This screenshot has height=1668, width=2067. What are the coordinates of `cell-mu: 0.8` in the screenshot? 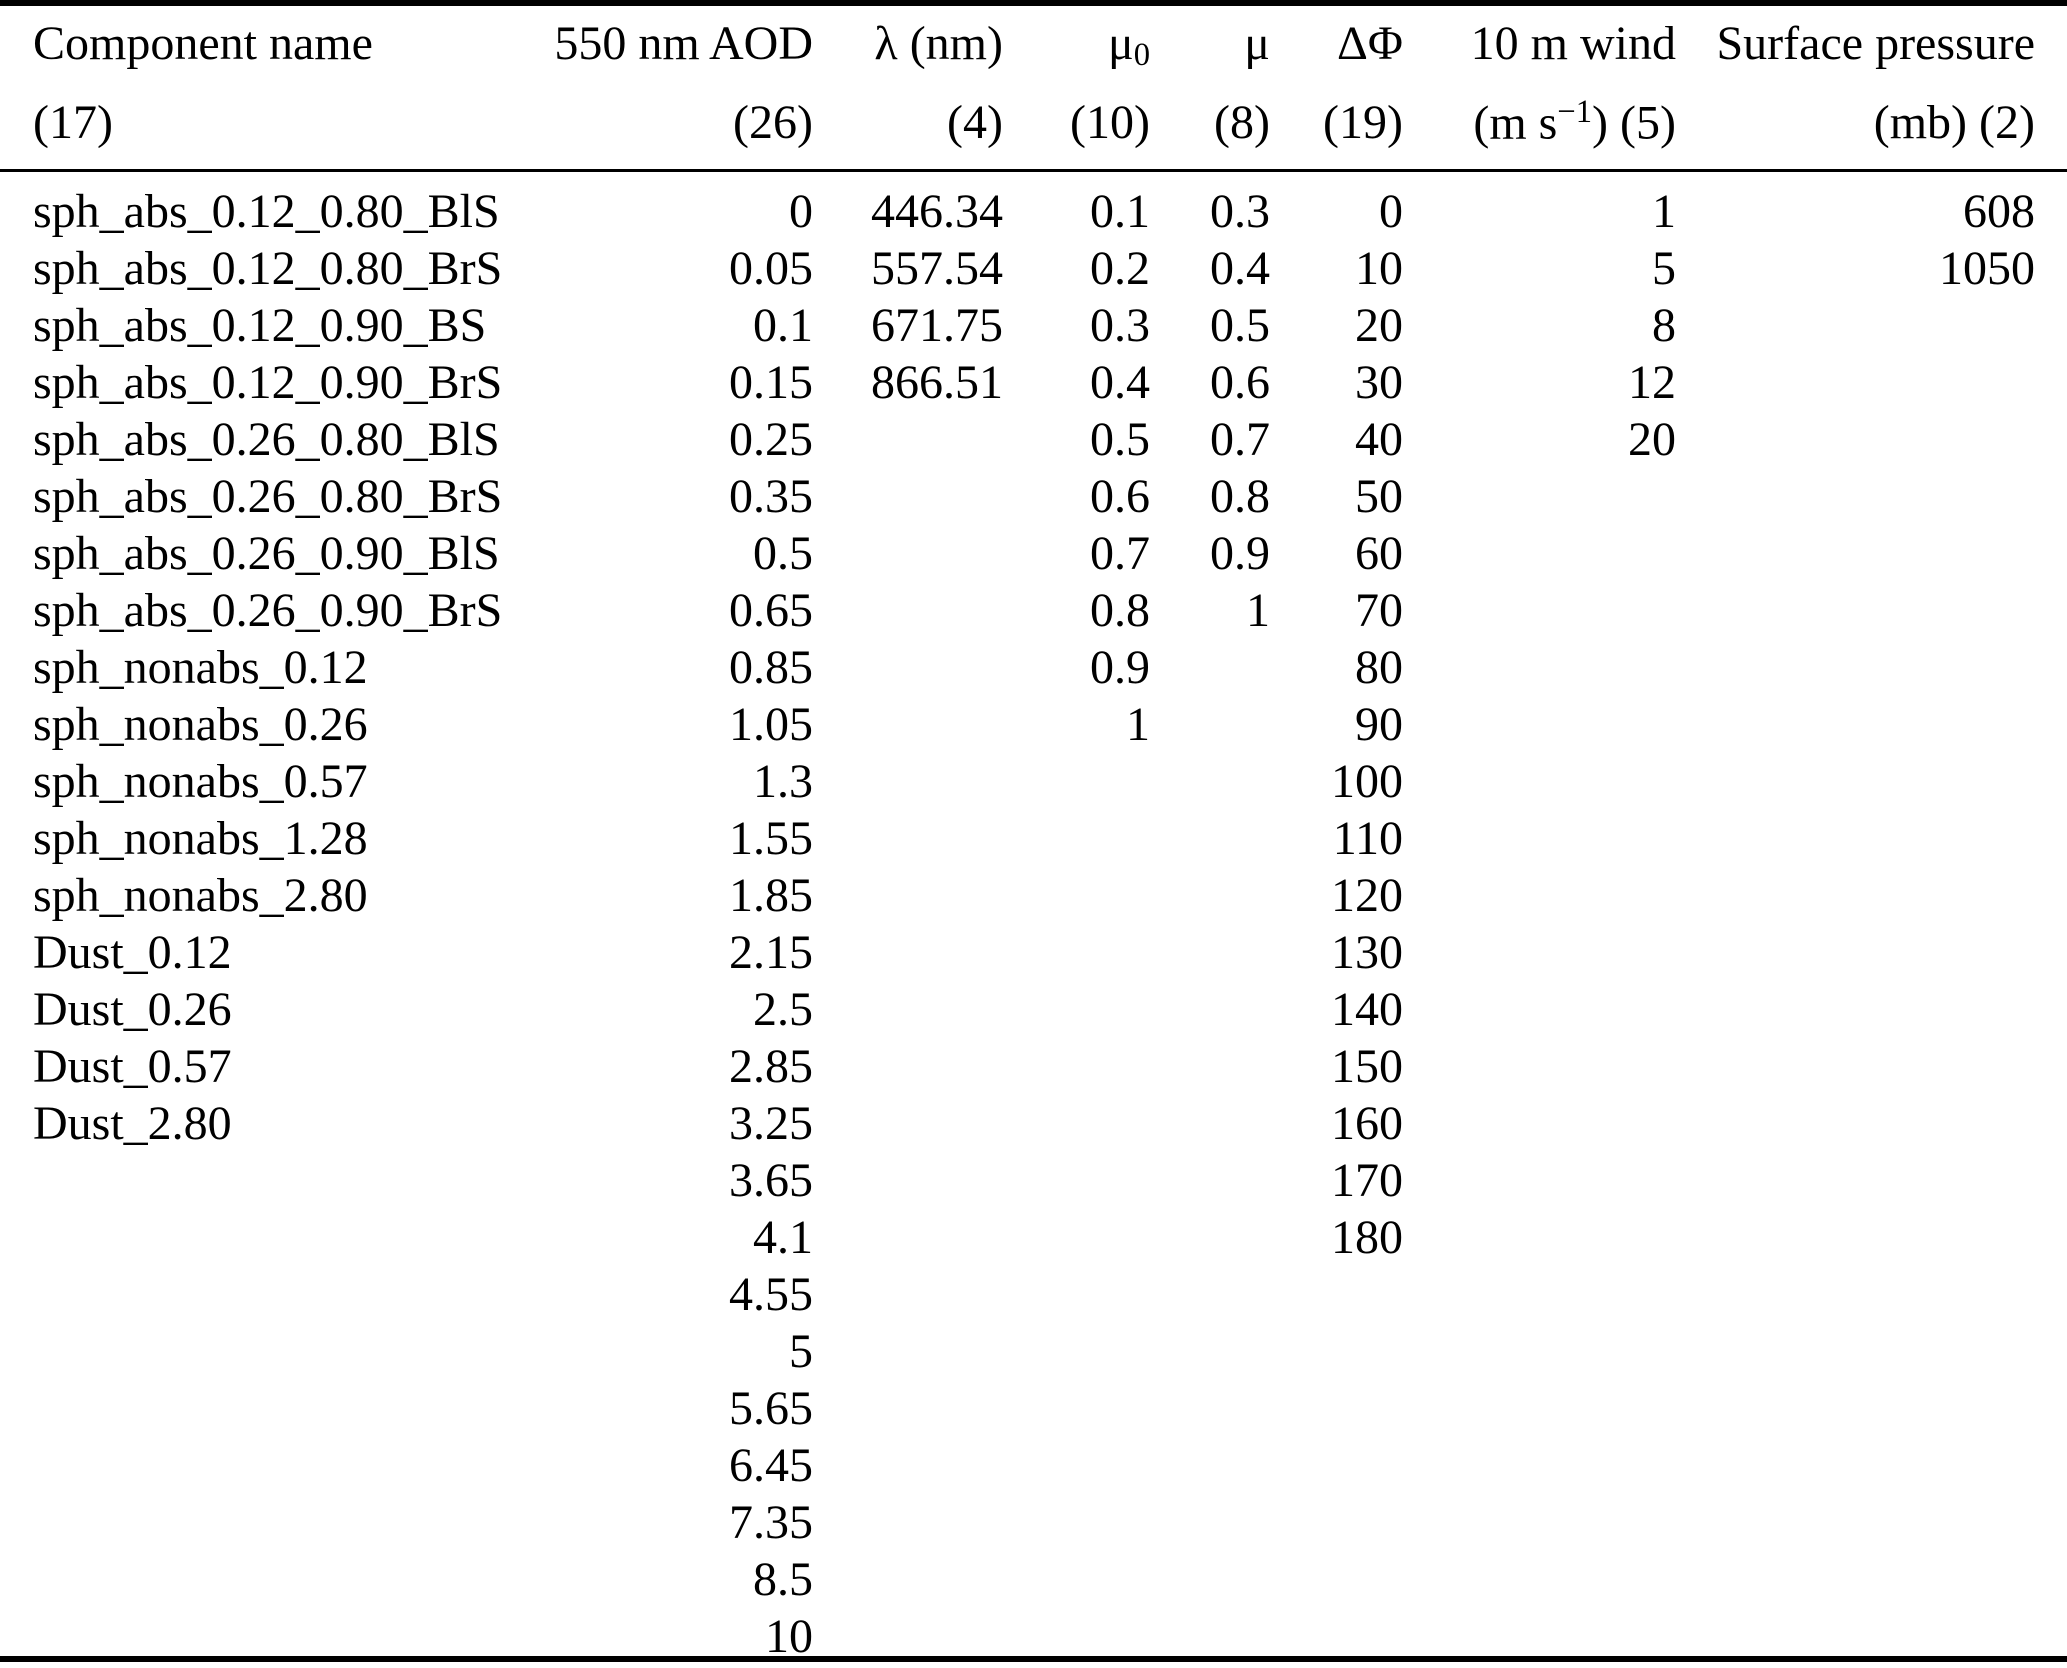 It's located at (1240, 497).